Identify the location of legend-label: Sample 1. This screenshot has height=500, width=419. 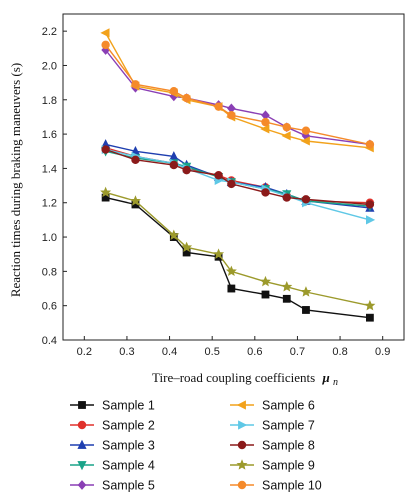
(128, 406).